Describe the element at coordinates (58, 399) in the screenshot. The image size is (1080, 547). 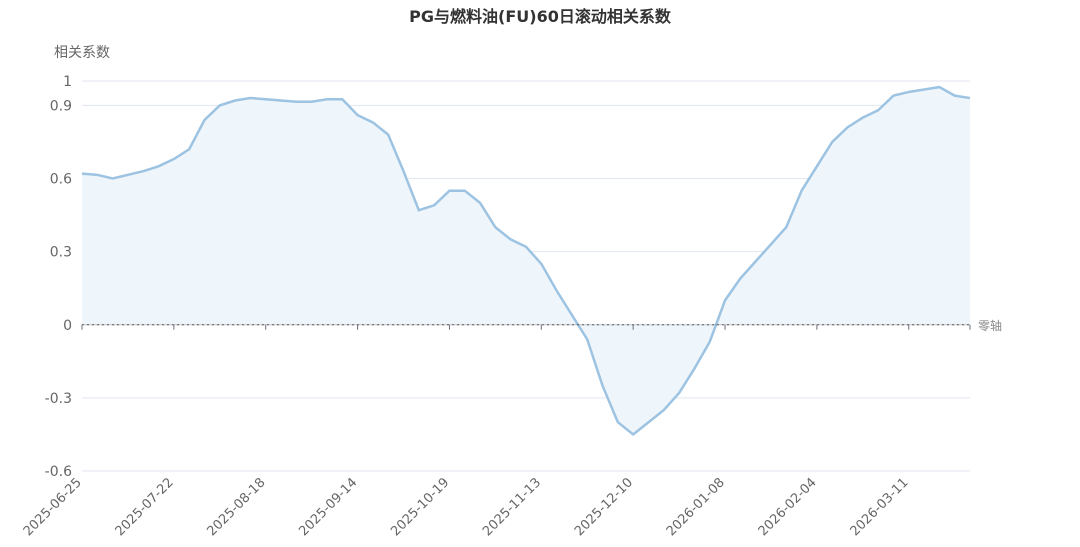
I see `y-tick-label: -0.3` at that location.